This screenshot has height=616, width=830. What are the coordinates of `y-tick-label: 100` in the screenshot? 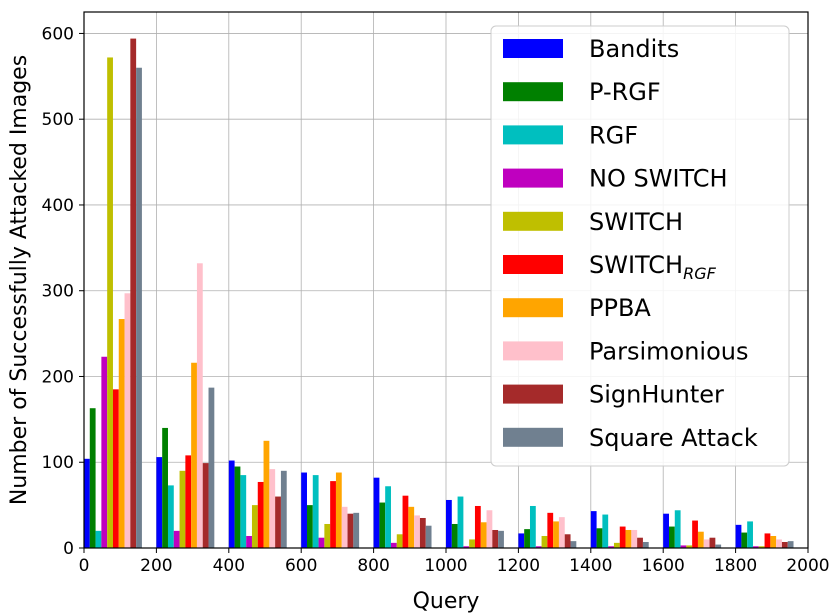 It's located at (58, 463).